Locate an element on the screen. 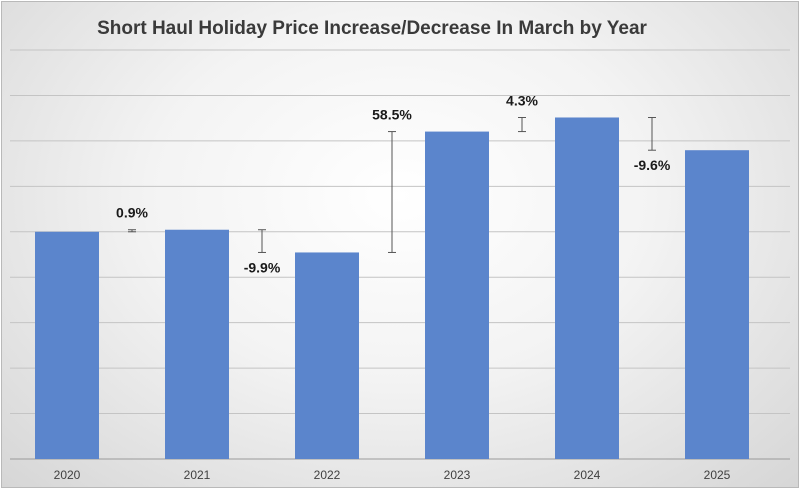 The image size is (800, 489). bar-2024 is located at coordinates (587, 288).